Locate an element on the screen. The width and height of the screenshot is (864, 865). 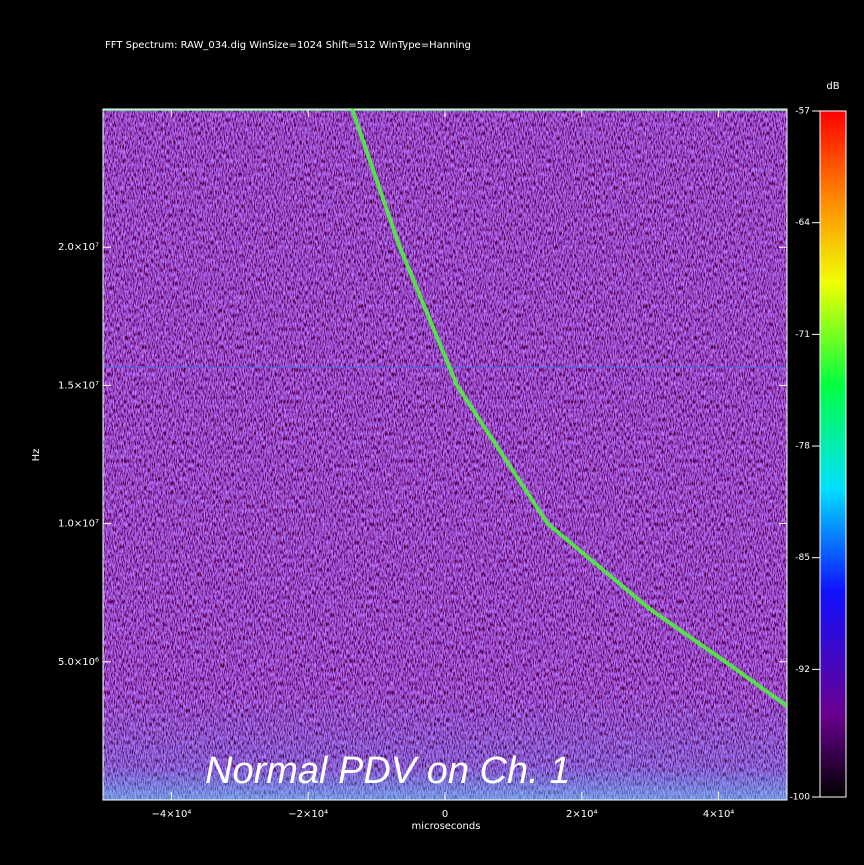
colorbar-tick-label: -57 is located at coordinates (802, 112).